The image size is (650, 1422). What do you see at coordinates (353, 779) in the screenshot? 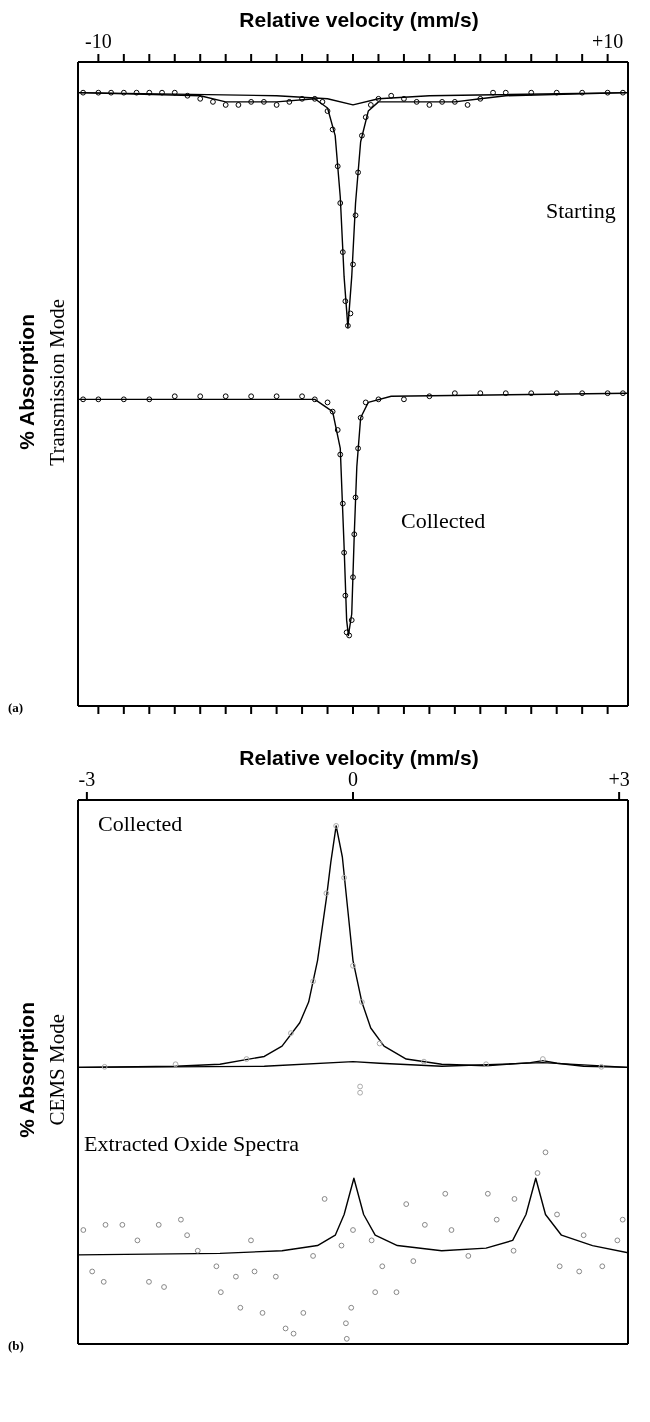
I see `x-tick-label: 0` at bounding box center [353, 779].